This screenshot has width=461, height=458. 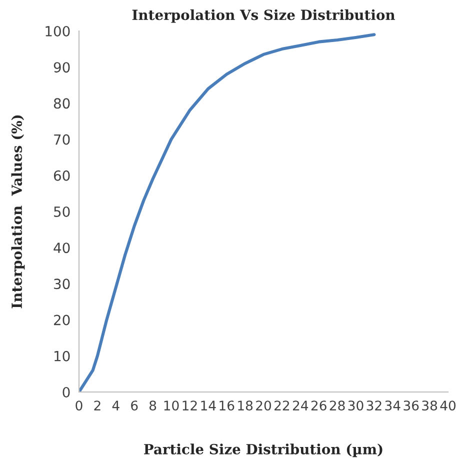 What do you see at coordinates (116, 405) in the screenshot?
I see `x-tick-label: 4` at bounding box center [116, 405].